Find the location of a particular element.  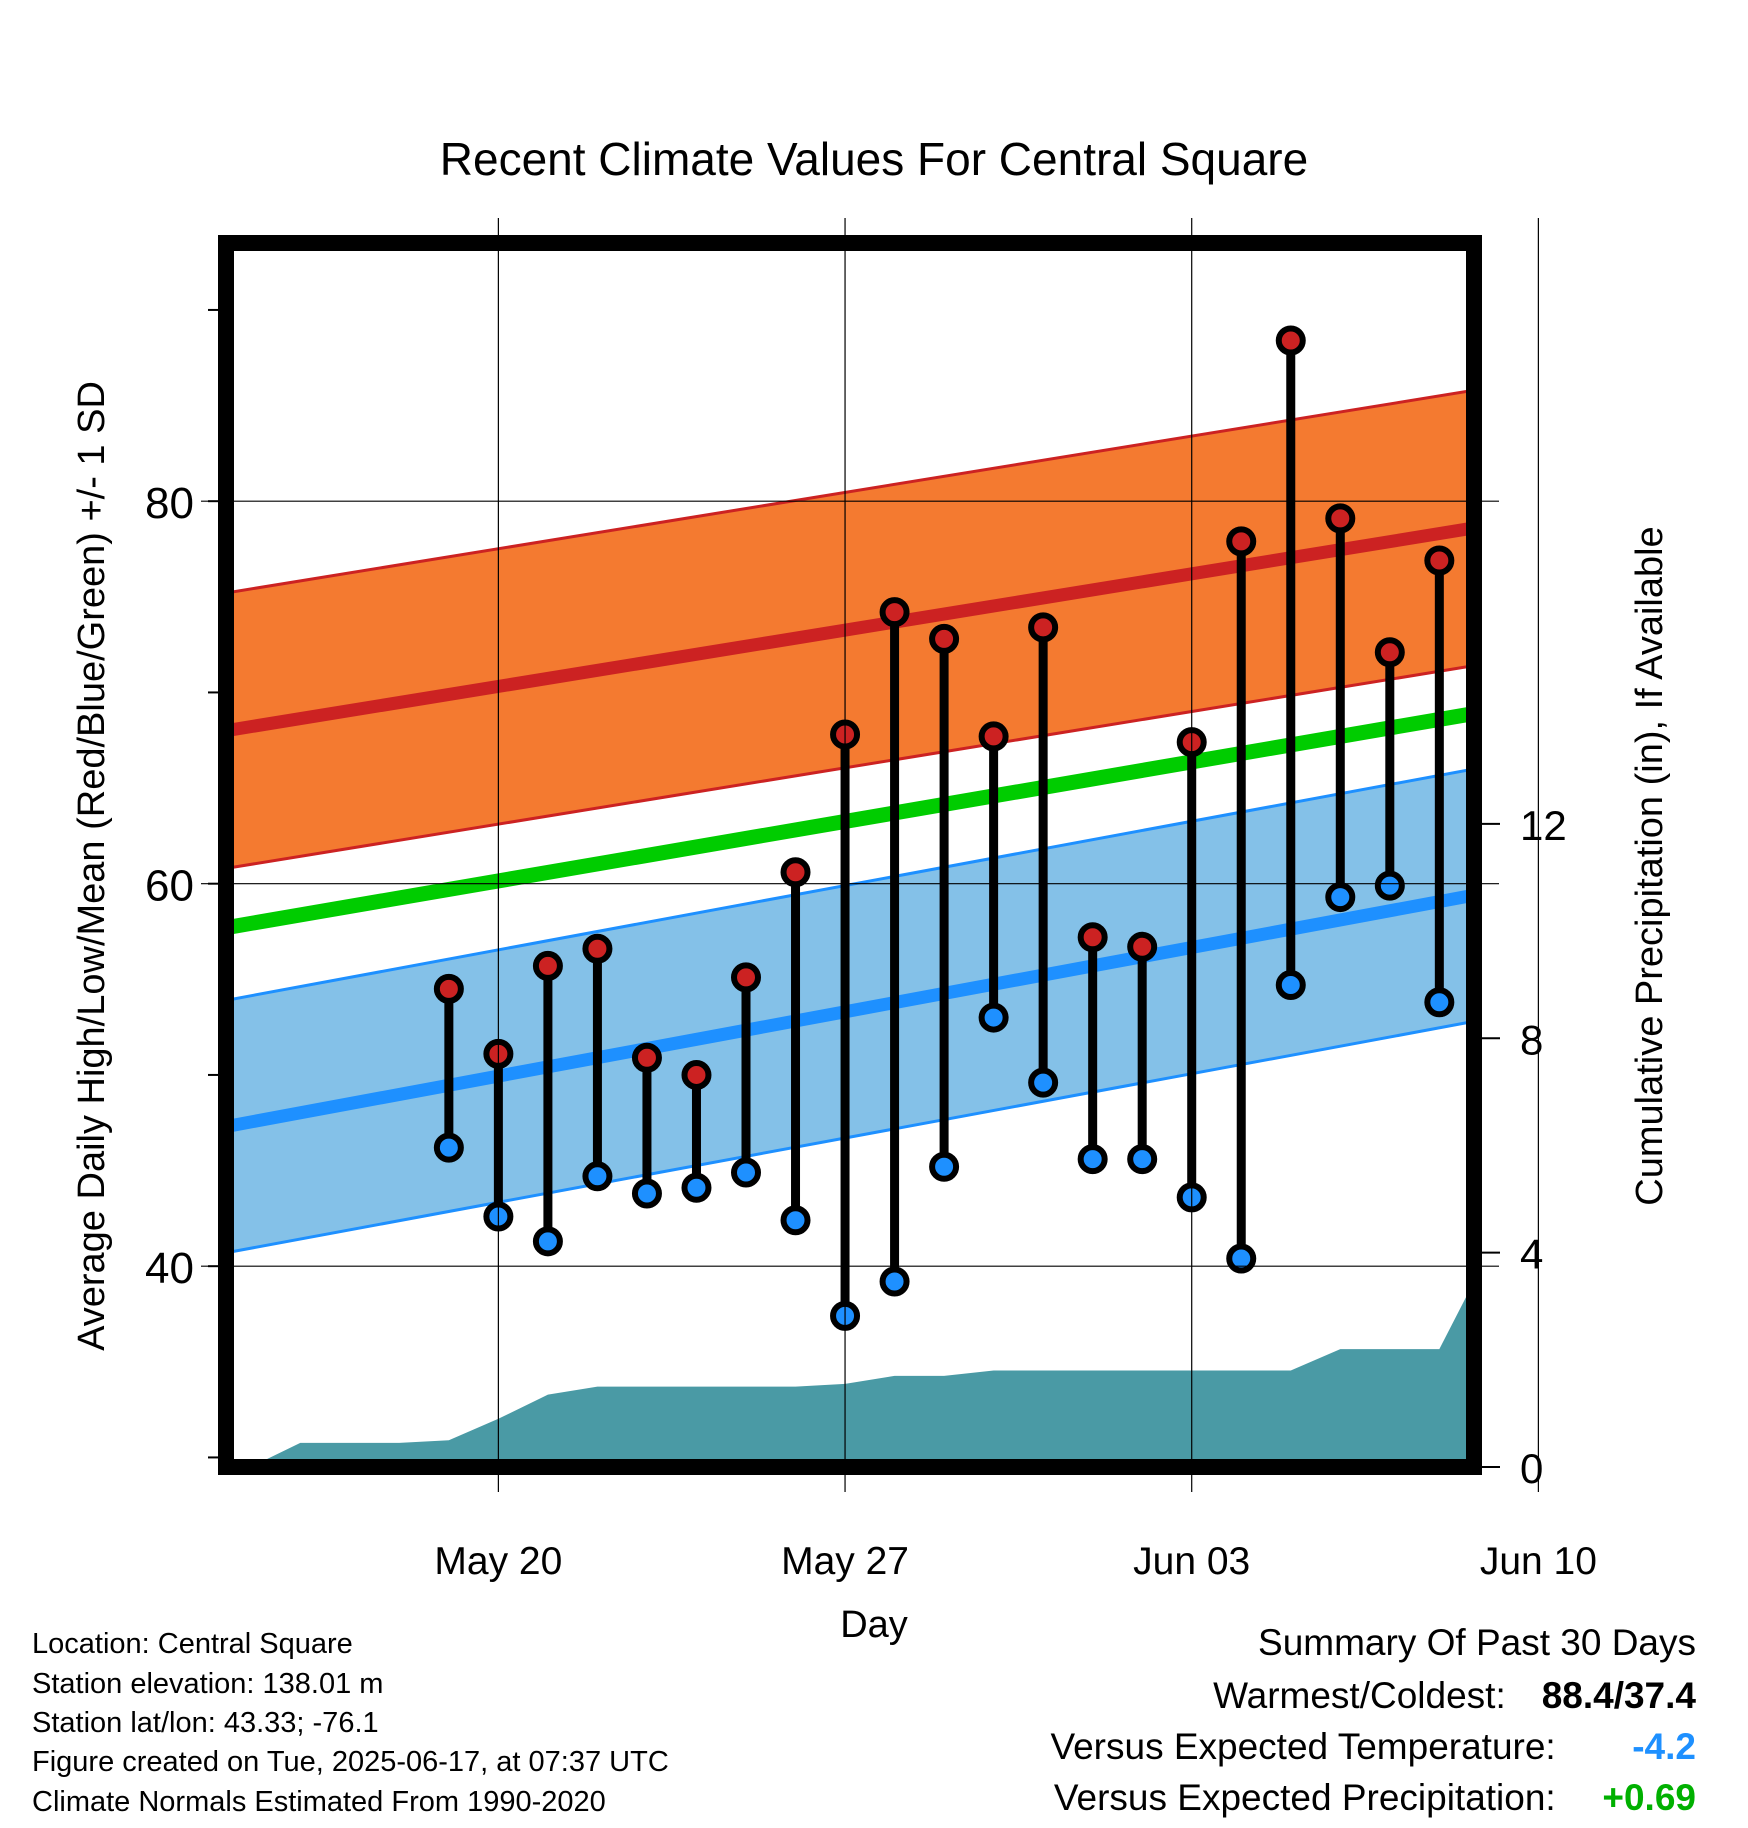

y2-tick-label: 4 is located at coordinates (1531, 1254).